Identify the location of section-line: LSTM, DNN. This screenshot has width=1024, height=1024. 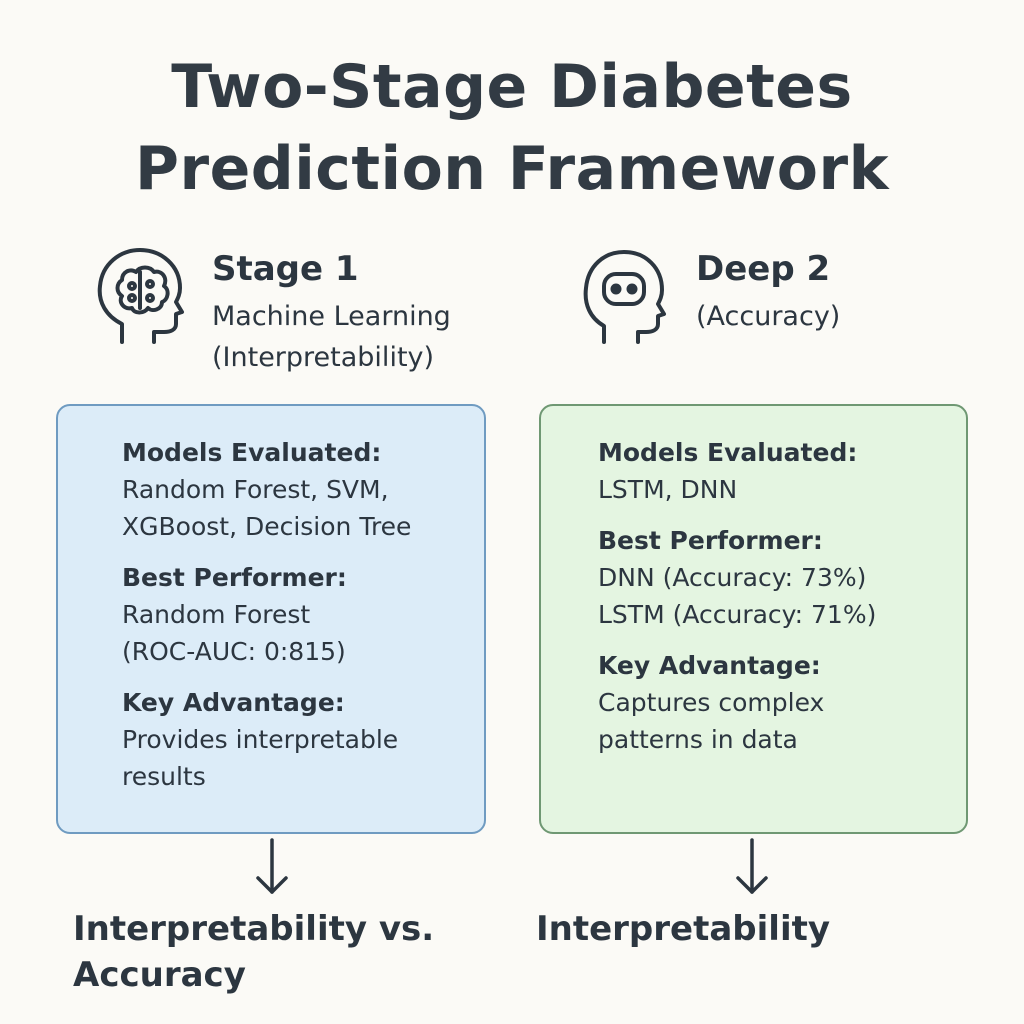
(668, 489).